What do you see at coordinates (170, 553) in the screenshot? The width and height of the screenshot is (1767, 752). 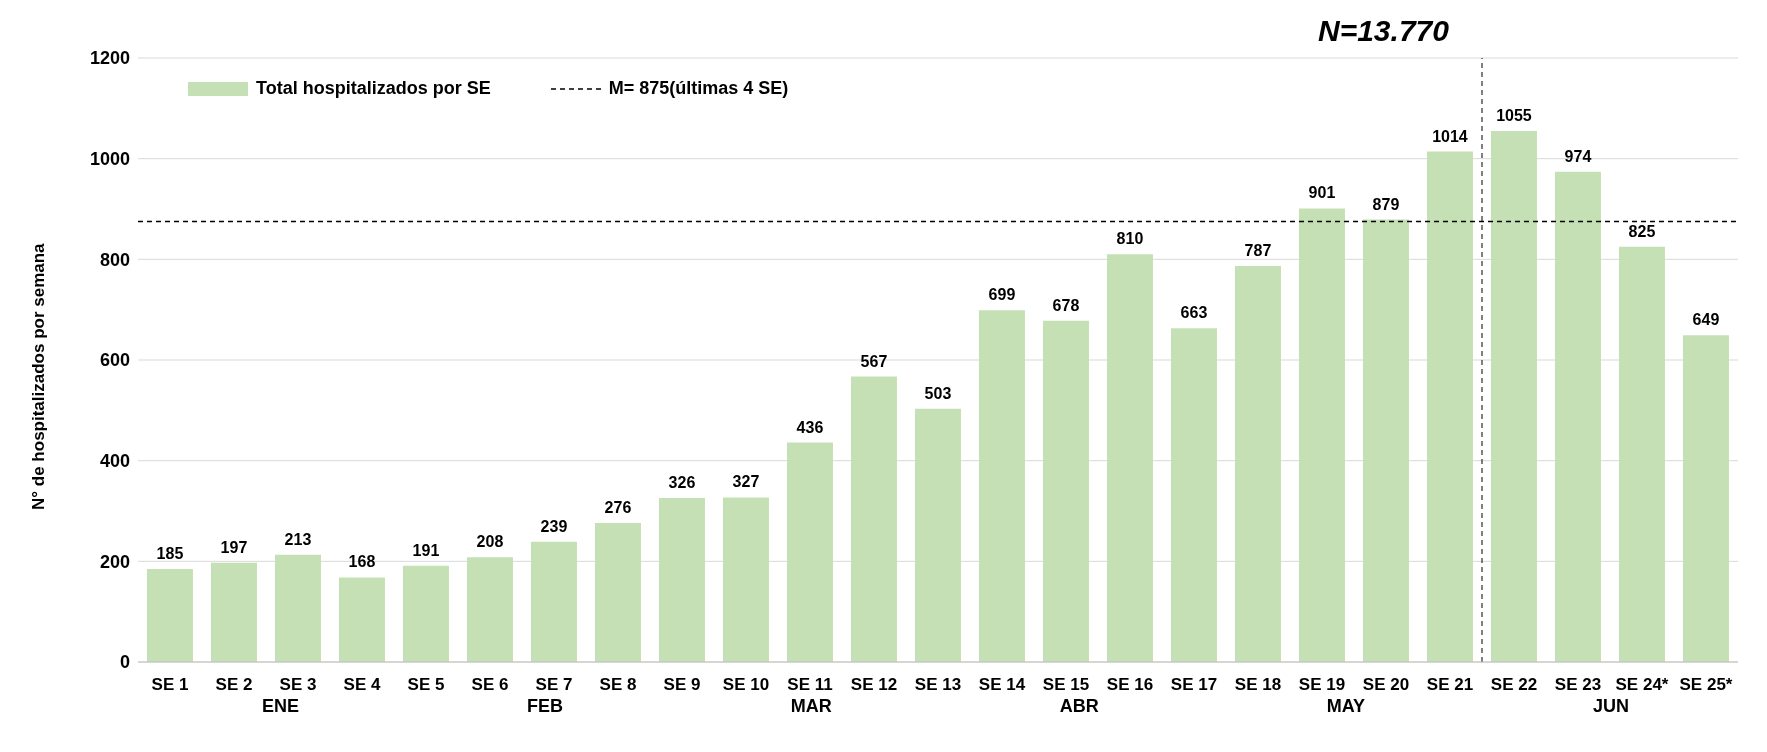 I see `data-label: 185` at bounding box center [170, 553].